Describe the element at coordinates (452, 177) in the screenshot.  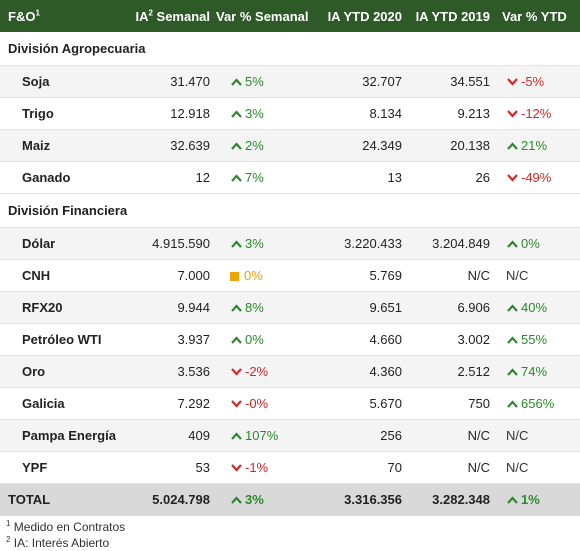
I see `ytd-2019-value: 26` at that location.